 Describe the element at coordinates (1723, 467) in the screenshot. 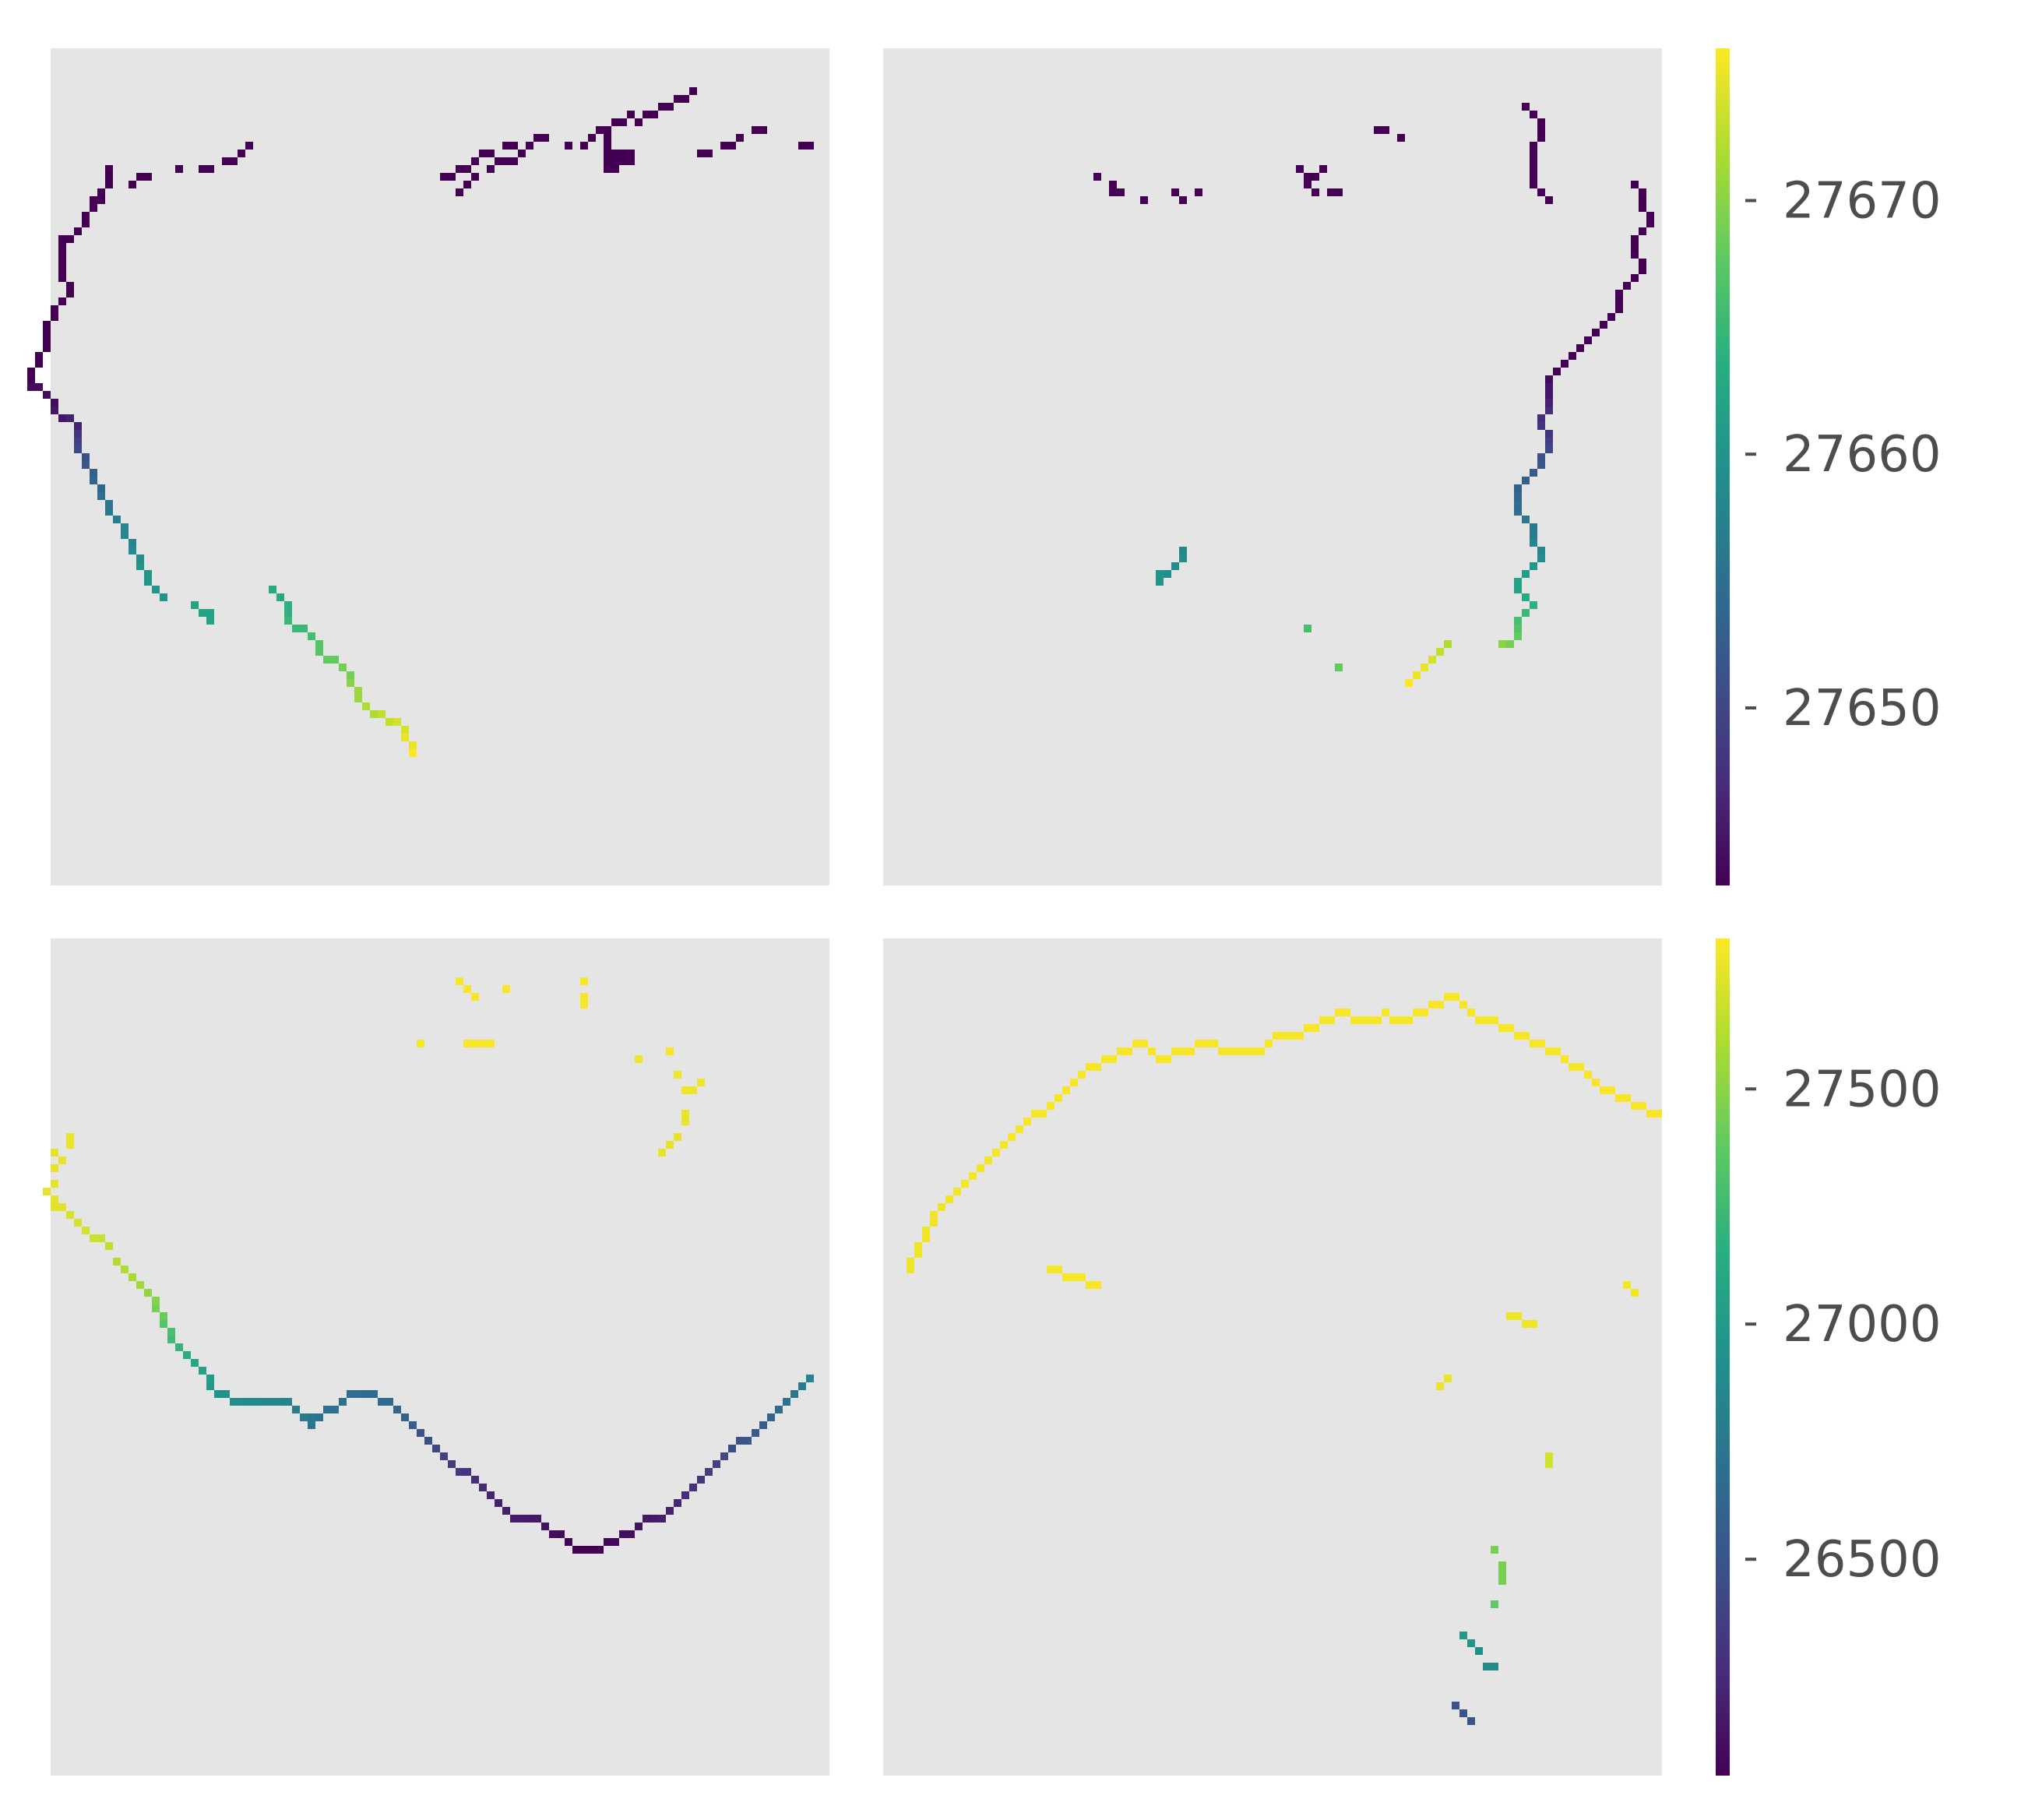

I see `colorbar-top-gradient` at that location.